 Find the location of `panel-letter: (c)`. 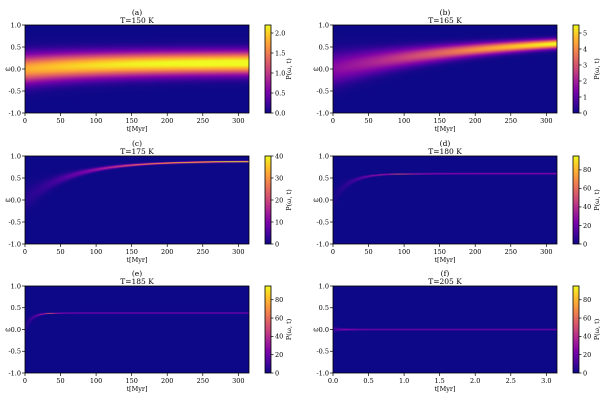

panel-letter: (c) is located at coordinates (137, 143).